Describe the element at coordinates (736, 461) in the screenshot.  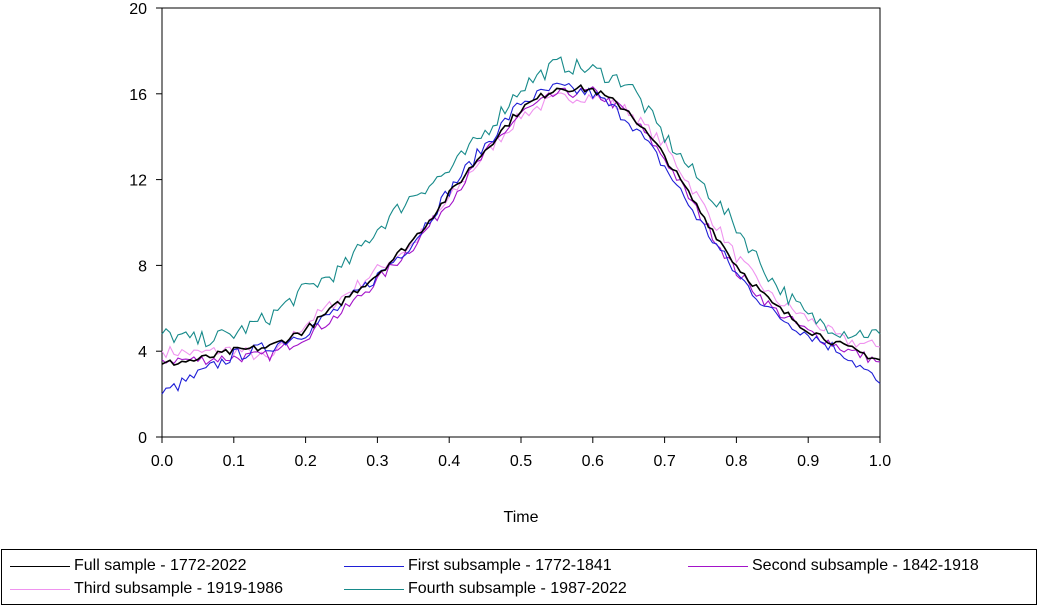
I see `x-tick-label: 0.8` at that location.